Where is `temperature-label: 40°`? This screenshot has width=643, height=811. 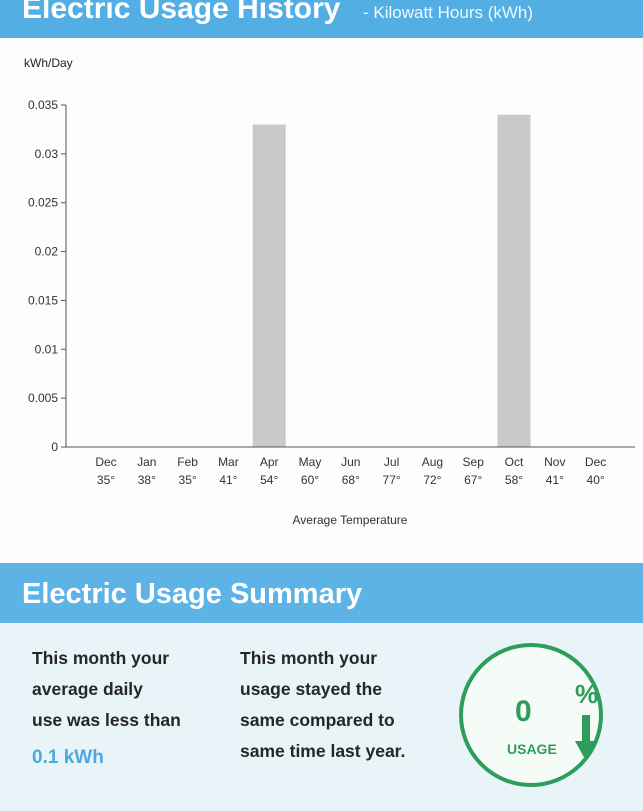
temperature-label: 40° is located at coordinates (596, 480).